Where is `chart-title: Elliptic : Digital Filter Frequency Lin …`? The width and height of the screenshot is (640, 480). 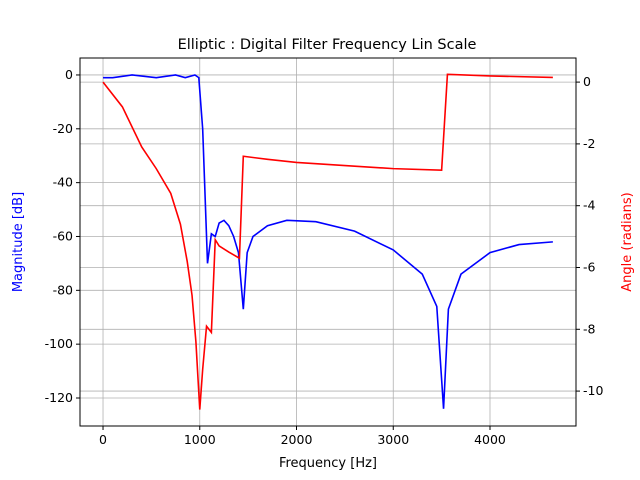 chart-title: Elliptic : Digital Filter Frequency Lin … is located at coordinates (327, 45).